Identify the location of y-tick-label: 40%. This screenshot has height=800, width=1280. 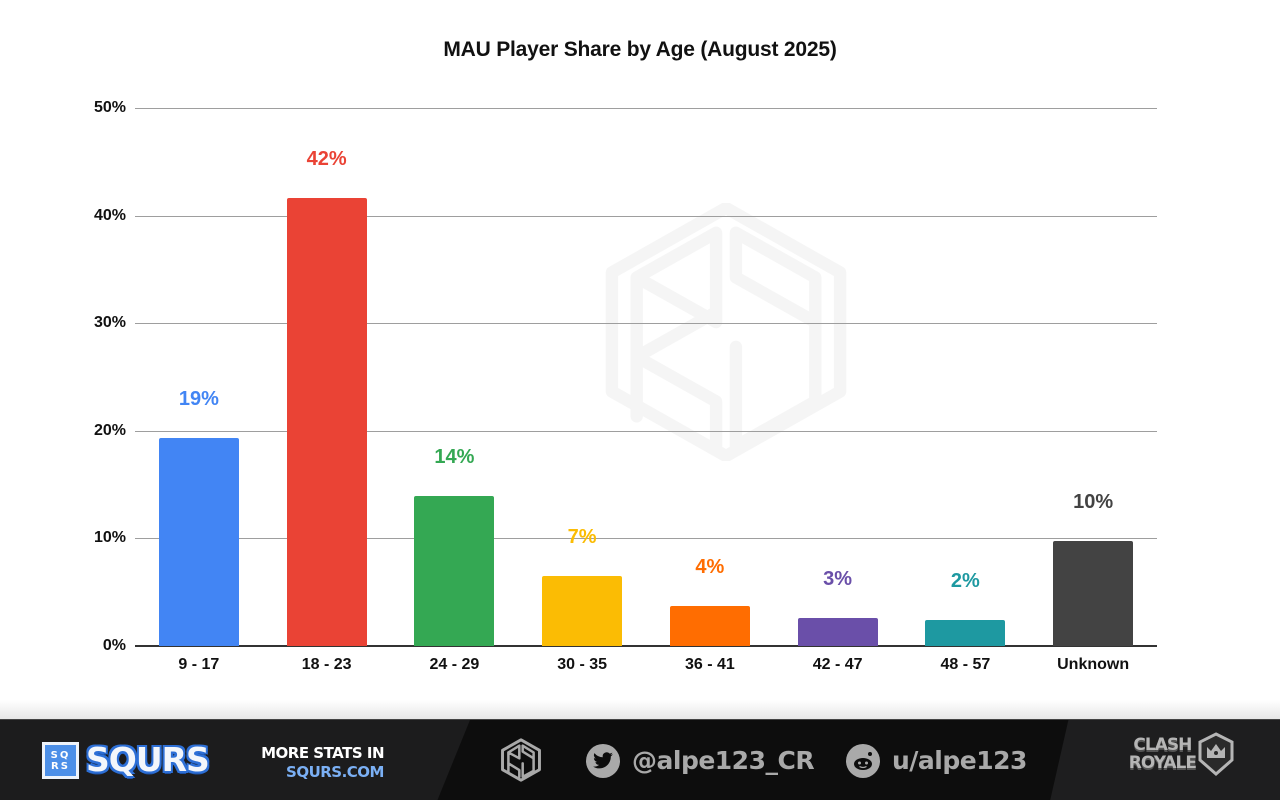
(109, 215).